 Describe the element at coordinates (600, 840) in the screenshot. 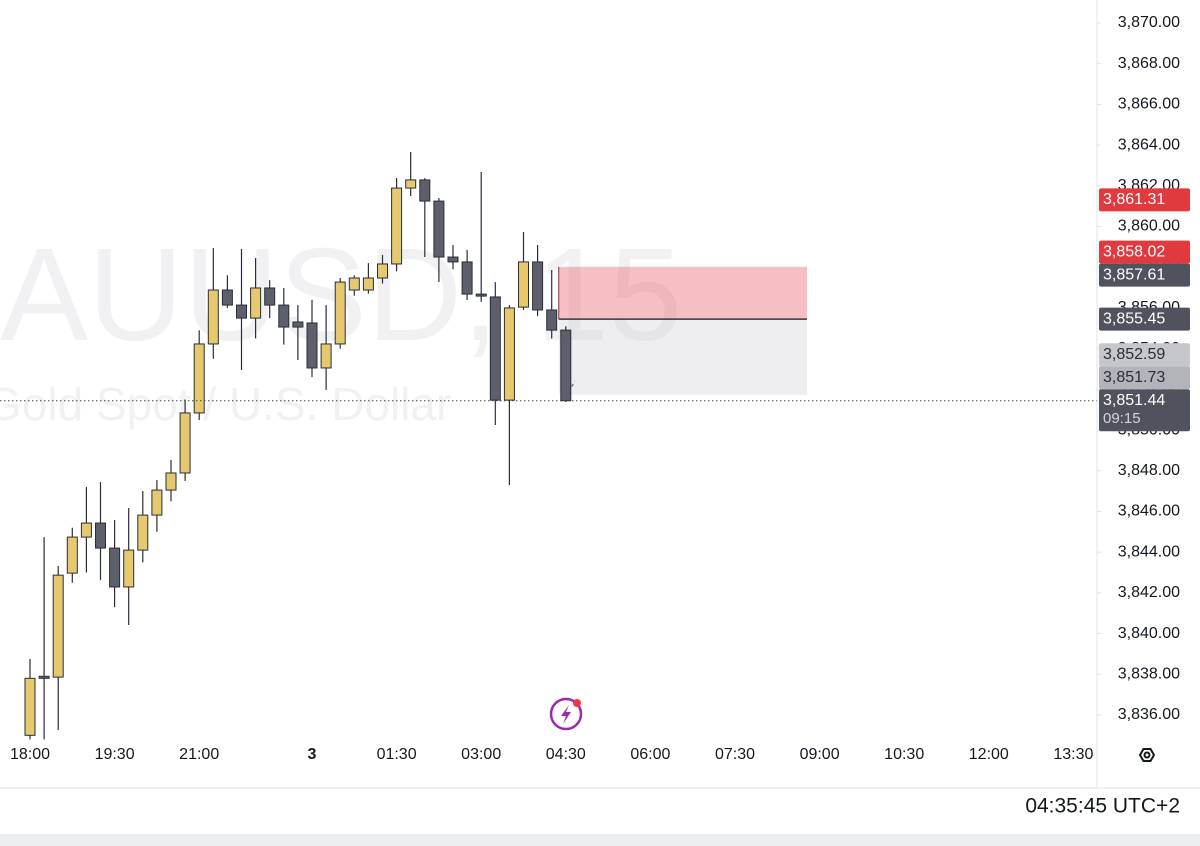

I see `bottom-strip` at that location.